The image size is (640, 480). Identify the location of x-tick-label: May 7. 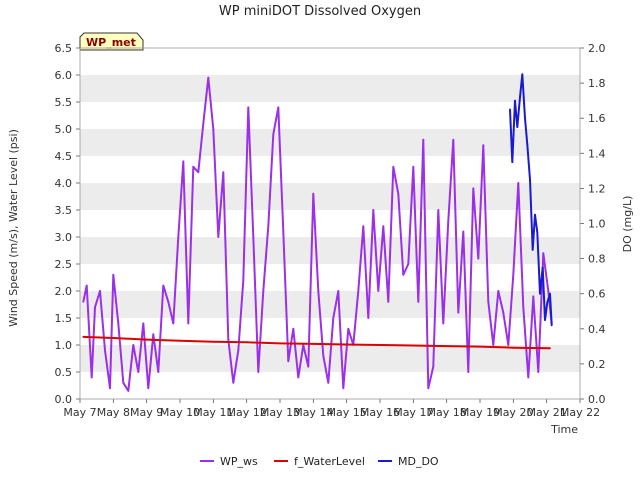
(79, 412).